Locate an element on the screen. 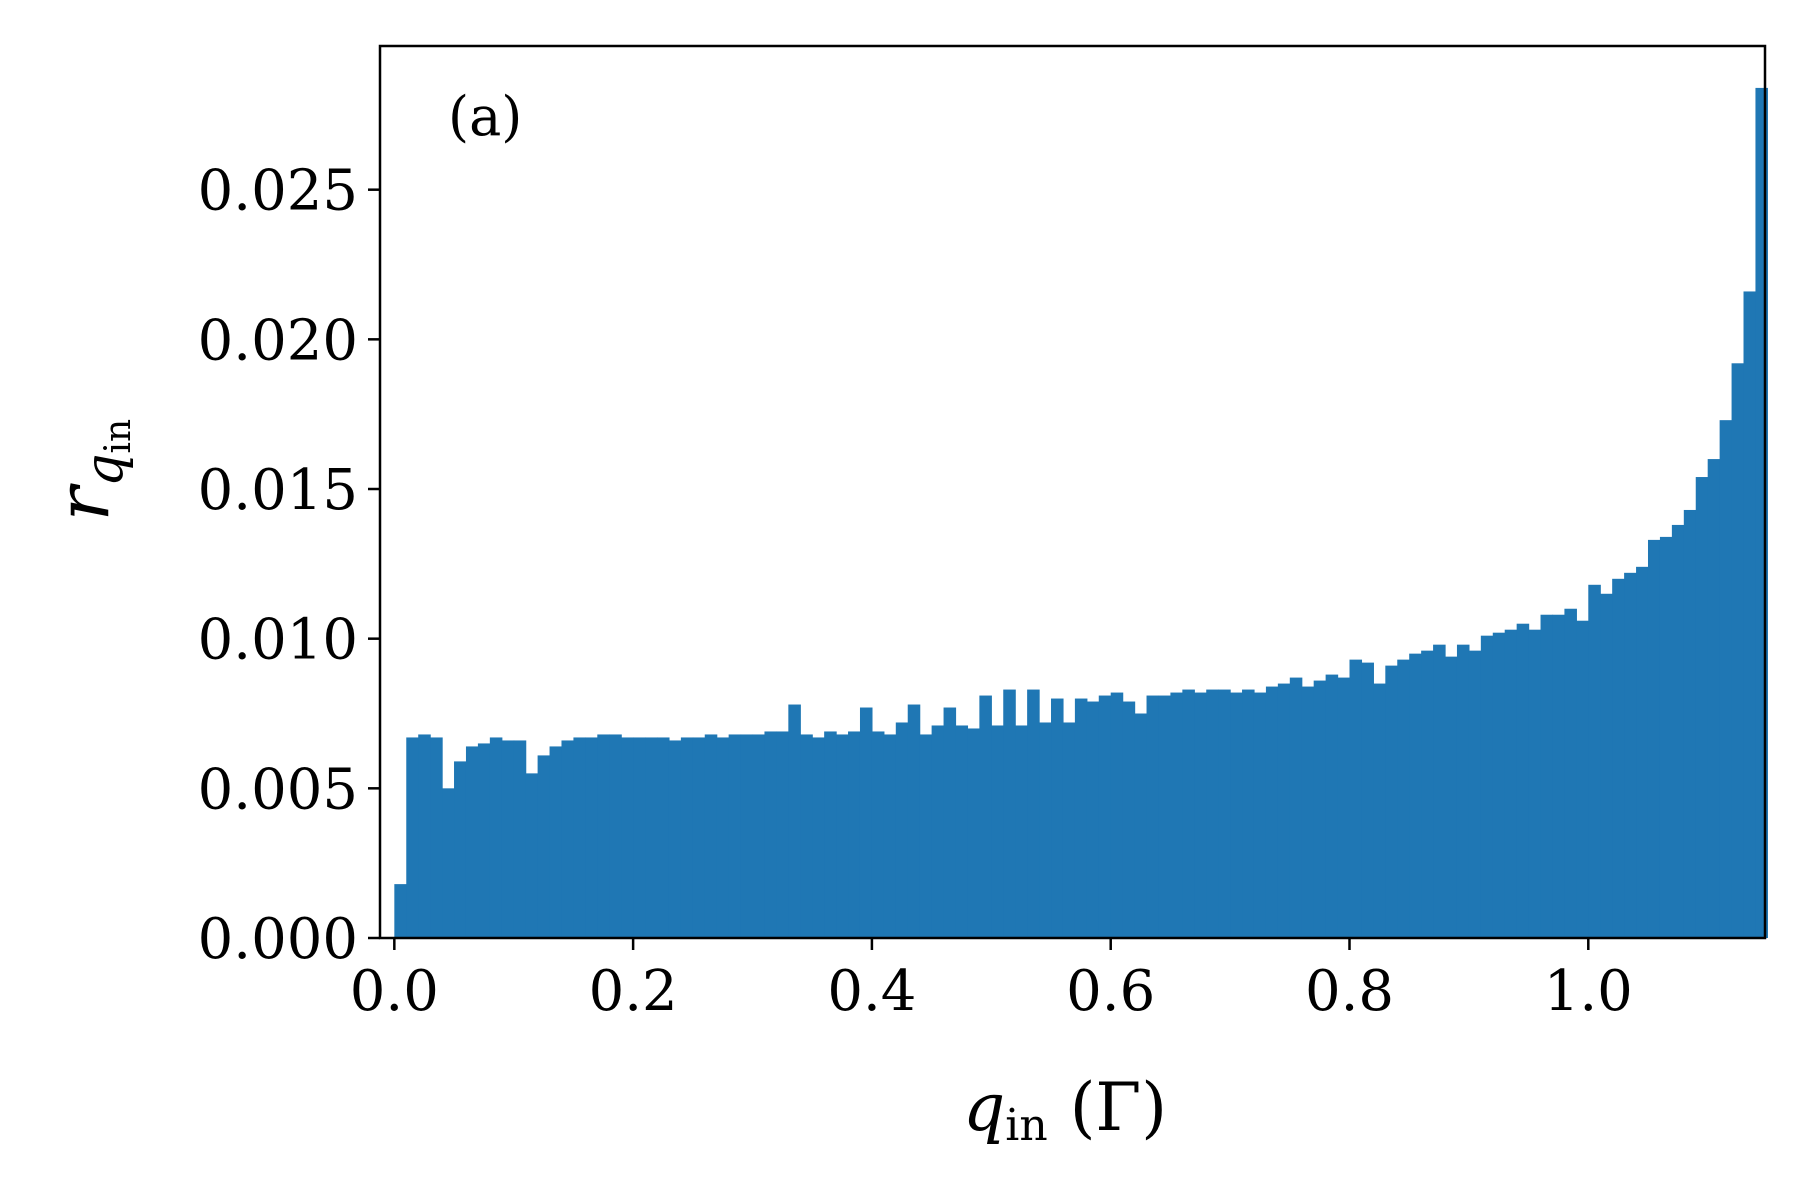  x-tick-label: 0.8 is located at coordinates (1349, 991).